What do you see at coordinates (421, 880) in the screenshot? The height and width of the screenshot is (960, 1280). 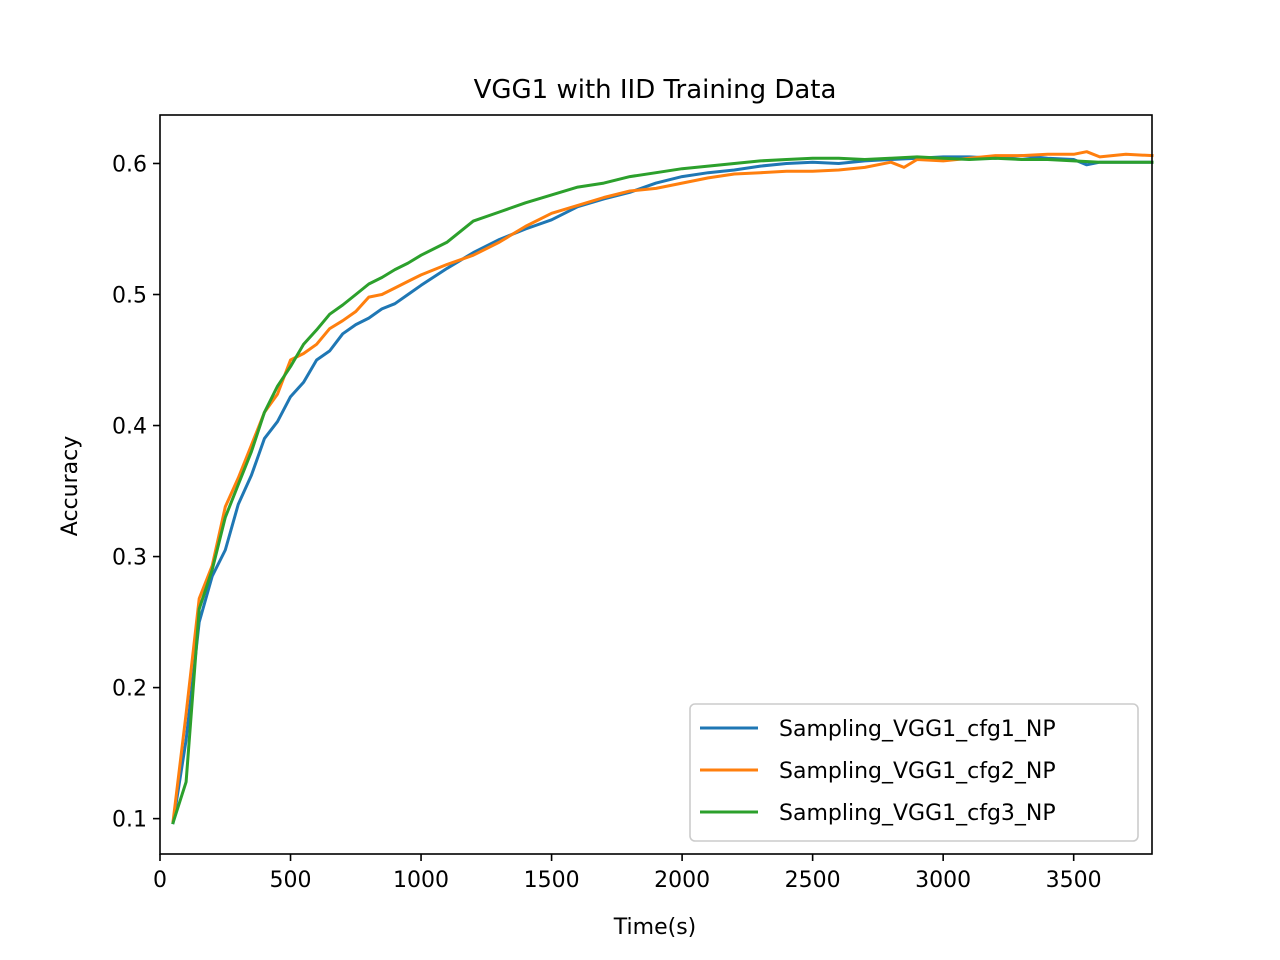 I see `x-tick-label: 1000` at bounding box center [421, 880].